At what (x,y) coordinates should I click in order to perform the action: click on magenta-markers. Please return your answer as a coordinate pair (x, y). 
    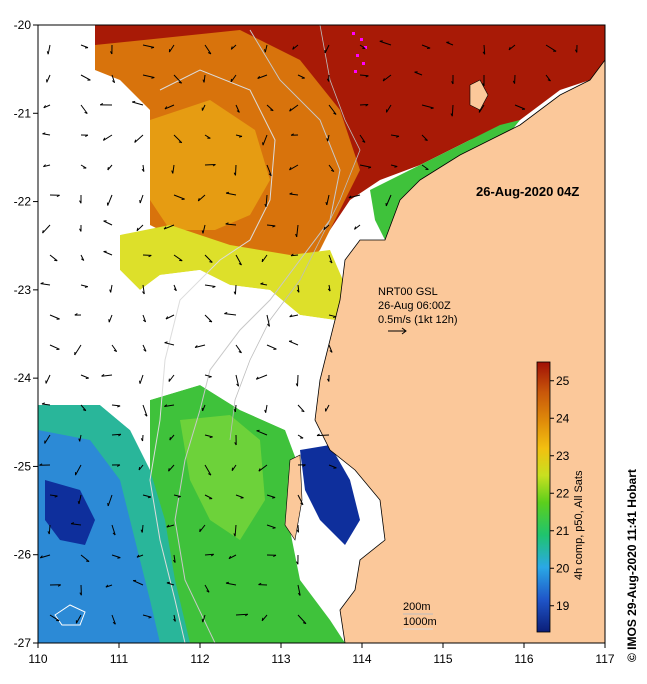
    Looking at the image, I should click on (359, 52).